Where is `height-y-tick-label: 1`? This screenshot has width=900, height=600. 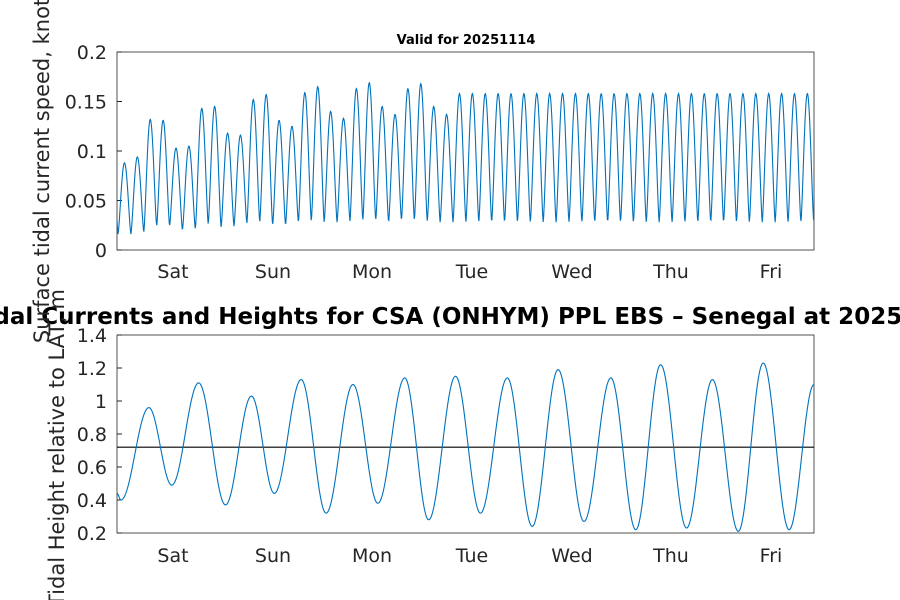
height-y-tick-label: 1 is located at coordinates (101, 402).